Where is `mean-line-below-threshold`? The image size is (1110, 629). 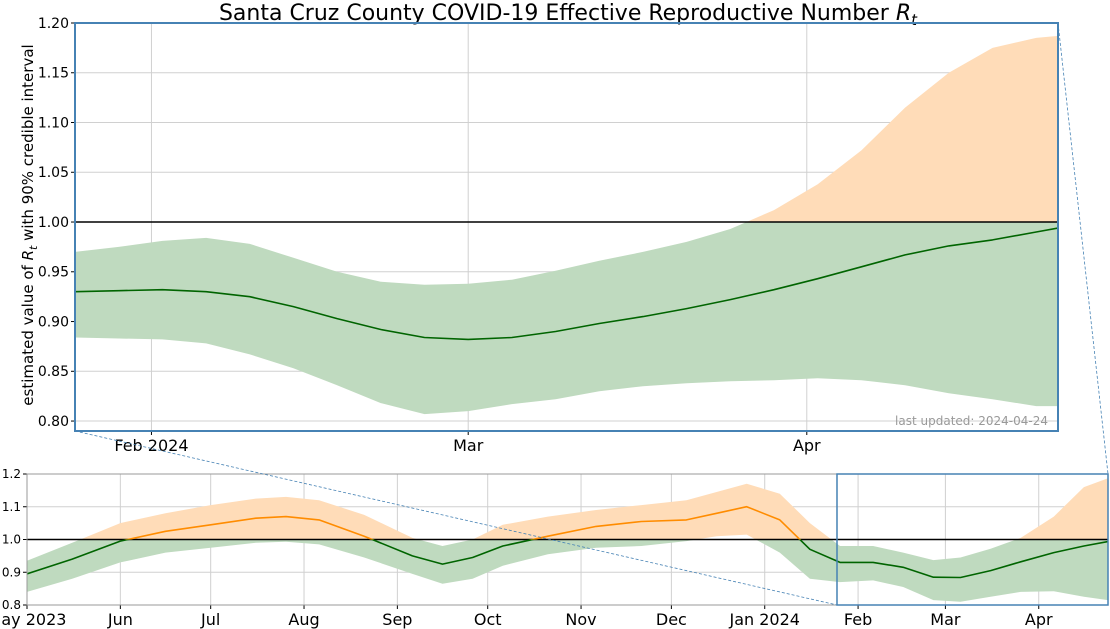
mean-line-below-threshold is located at coordinates (567, 559).